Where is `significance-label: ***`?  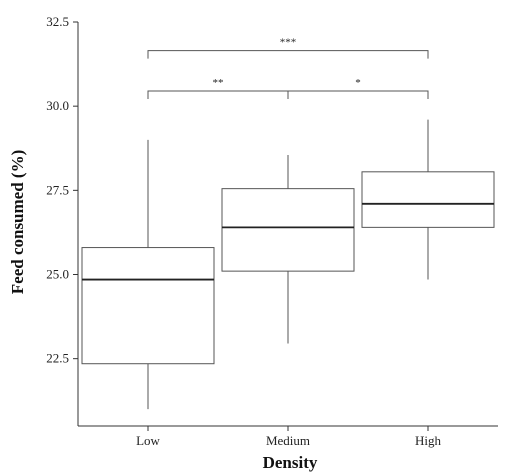
significance-label: *** is located at coordinates (288, 43).